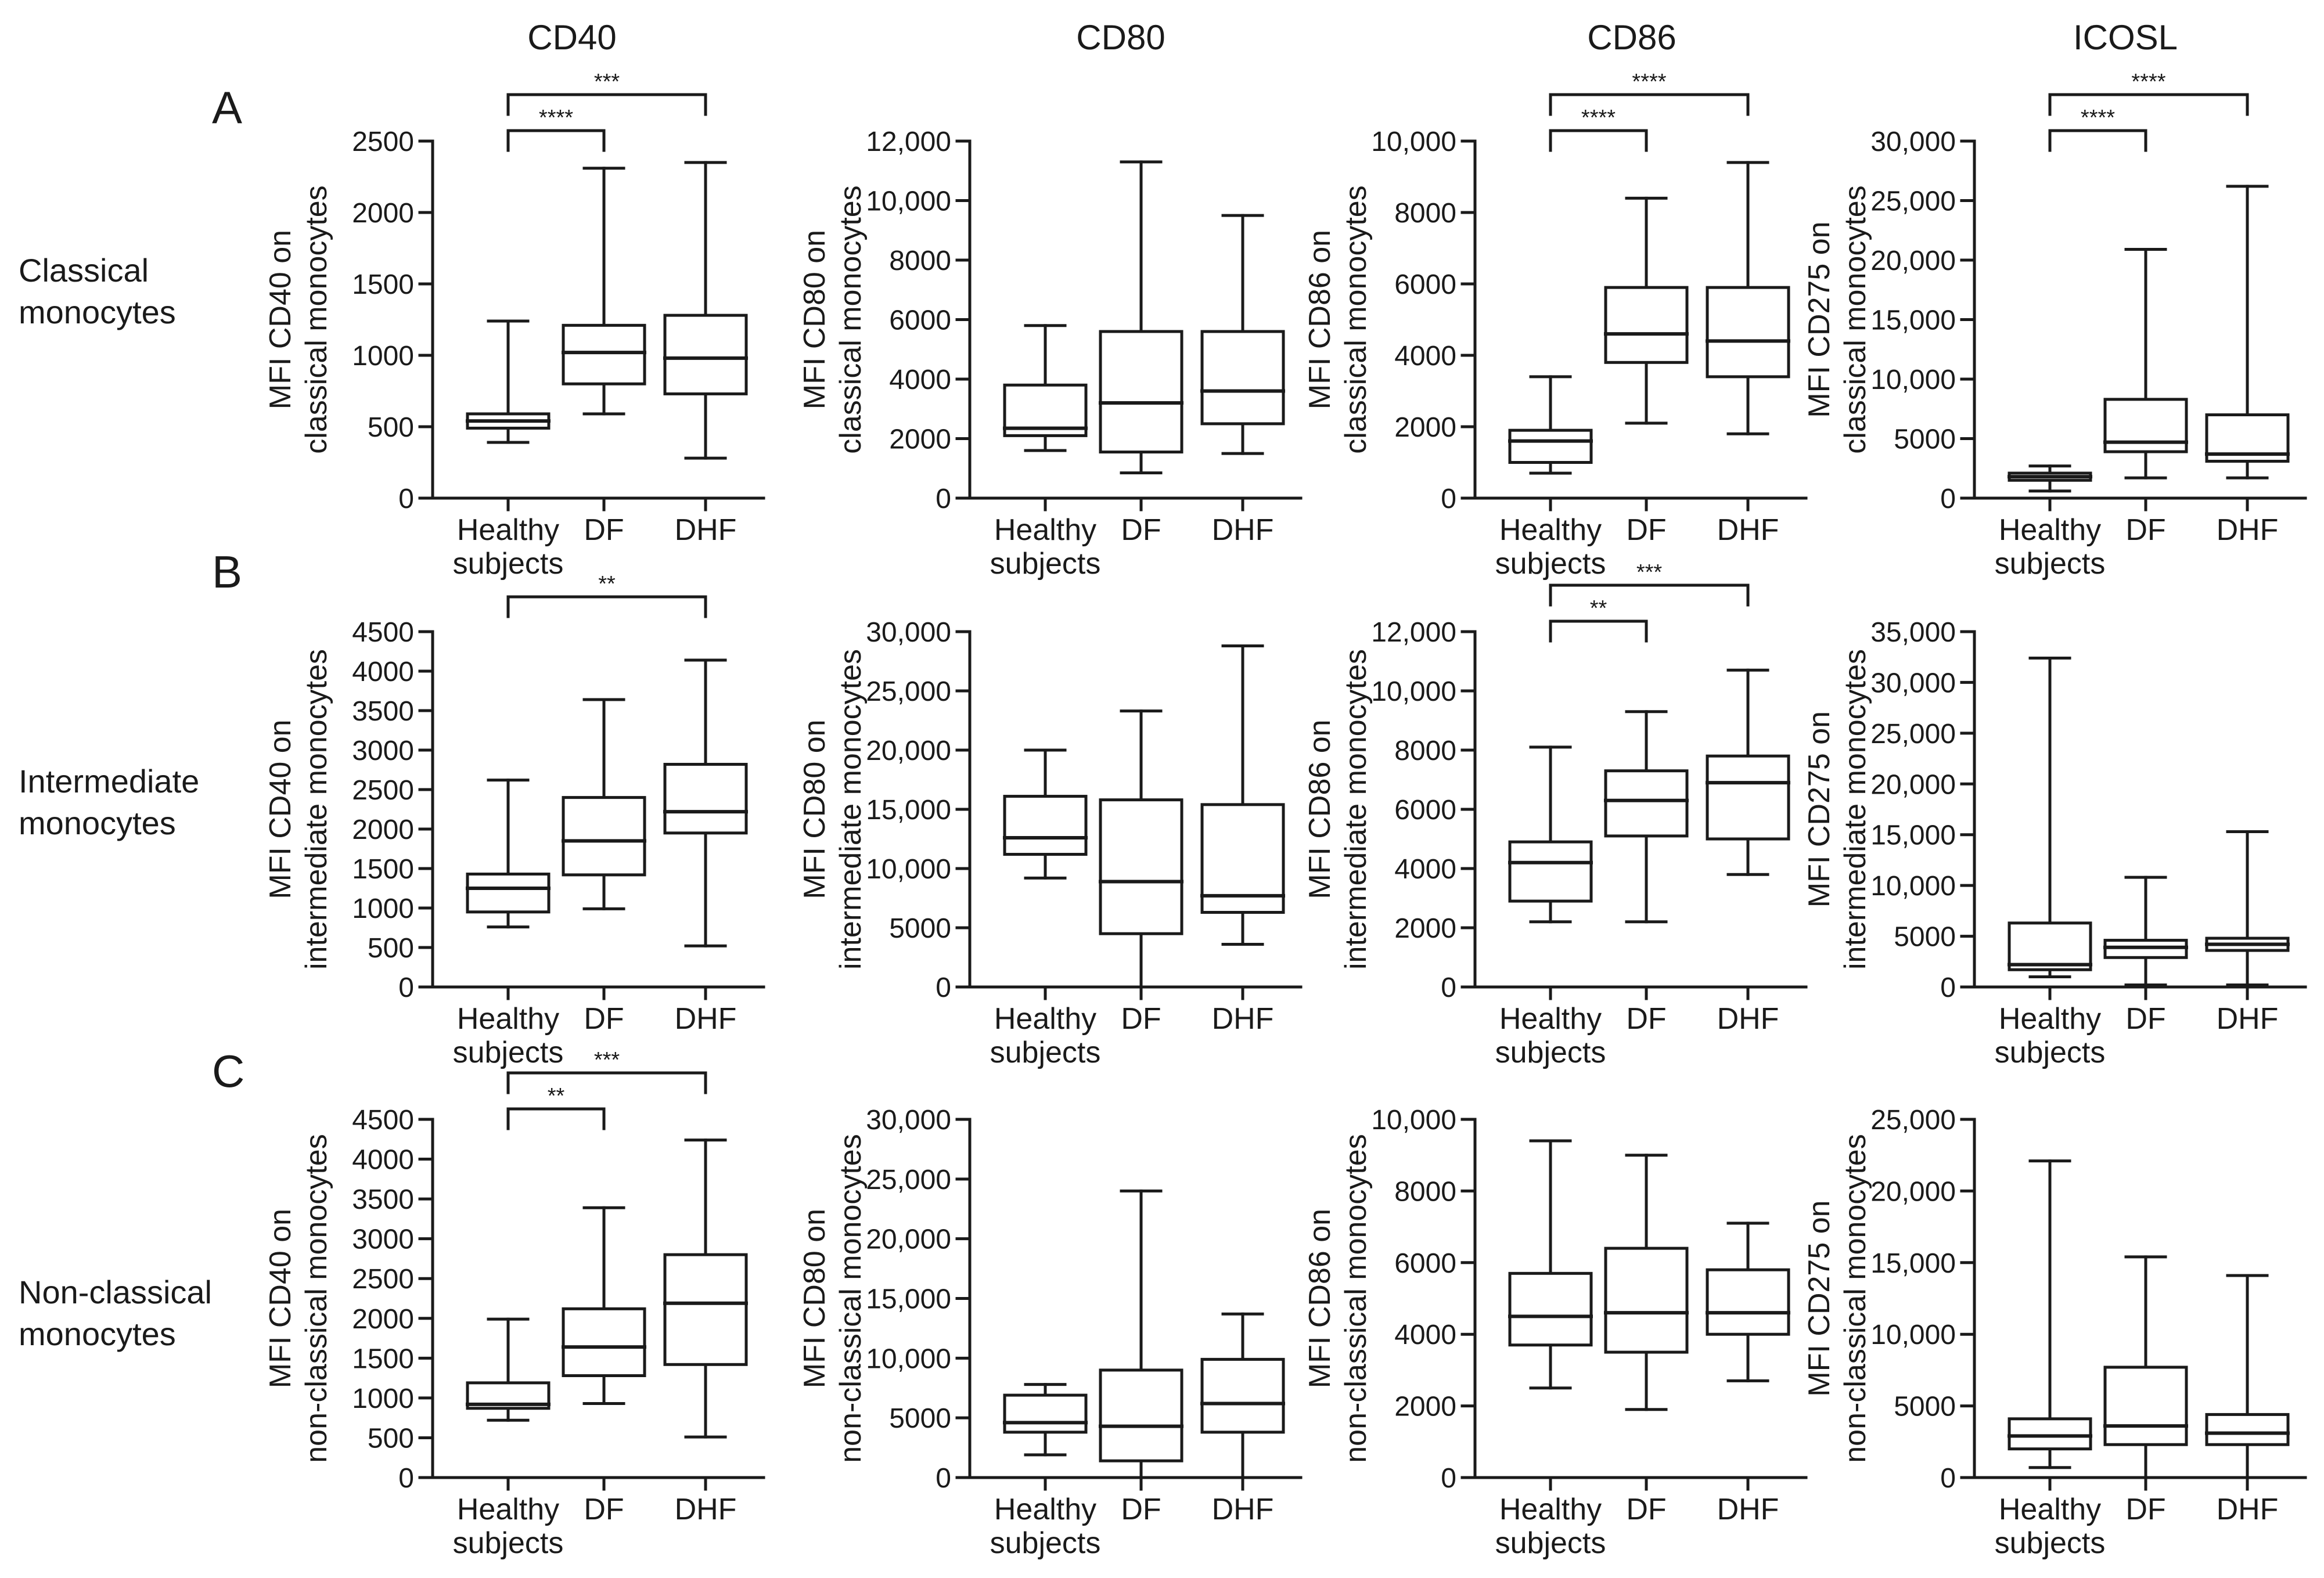 This screenshot has width=2324, height=1578. What do you see at coordinates (383, 284) in the screenshot?
I see `y-tick-label: 1500` at bounding box center [383, 284].